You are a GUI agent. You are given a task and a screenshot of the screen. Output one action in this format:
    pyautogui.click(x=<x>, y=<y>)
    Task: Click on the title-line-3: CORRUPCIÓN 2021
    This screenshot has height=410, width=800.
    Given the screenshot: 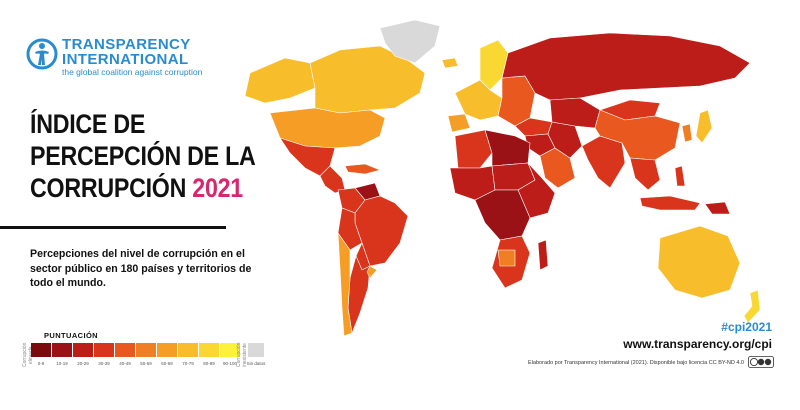 What is the action you would take?
    pyautogui.click(x=136, y=188)
    